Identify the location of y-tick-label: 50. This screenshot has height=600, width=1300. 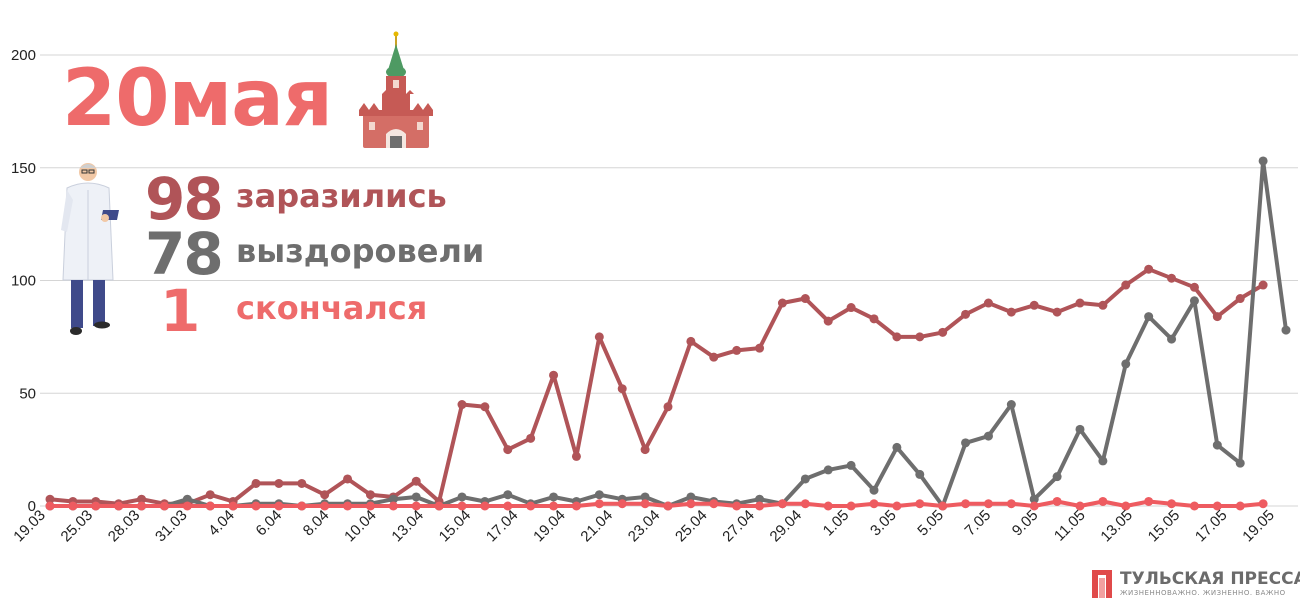
(27, 393).